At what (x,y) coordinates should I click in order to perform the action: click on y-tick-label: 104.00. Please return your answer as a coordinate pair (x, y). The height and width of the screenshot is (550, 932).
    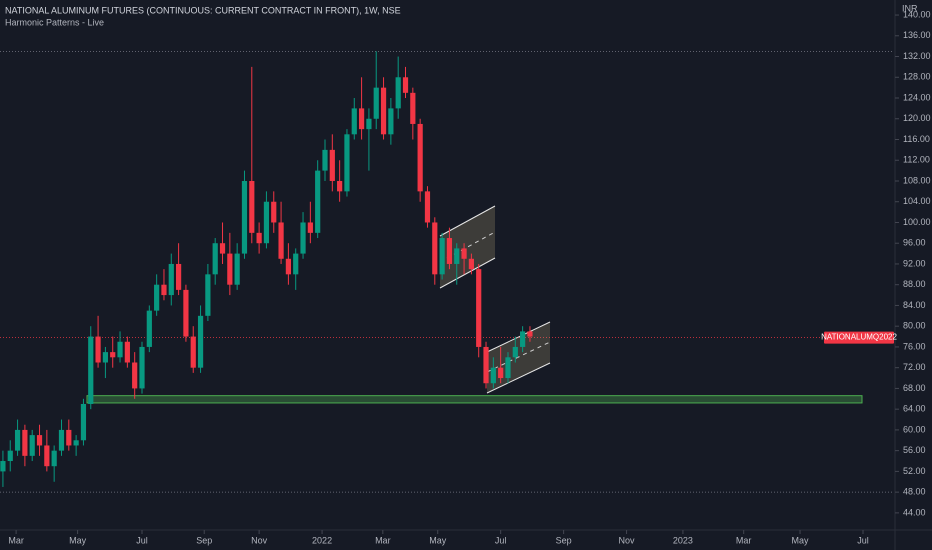
    Looking at the image, I should click on (917, 201).